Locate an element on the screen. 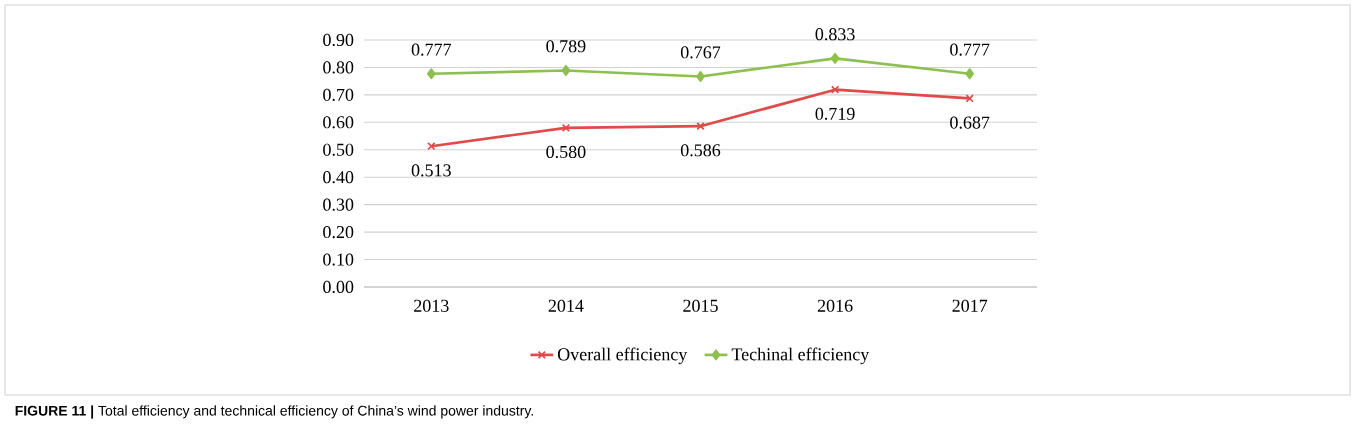 Image resolution: width=1355 pixels, height=427 pixels. x-tick-label: 2015 is located at coordinates (700, 305).